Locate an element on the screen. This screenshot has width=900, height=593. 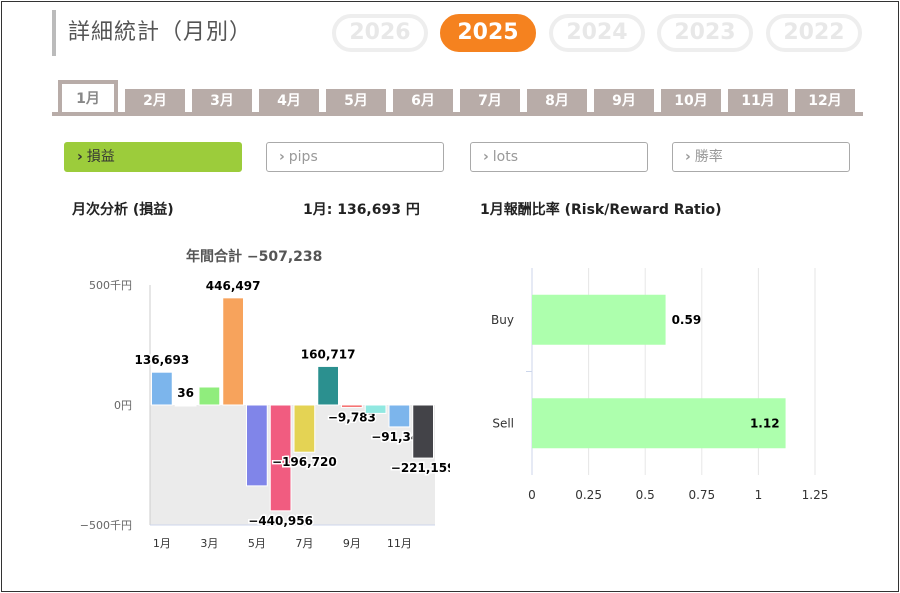
metric-label: 勝率 is located at coordinates (708, 157).